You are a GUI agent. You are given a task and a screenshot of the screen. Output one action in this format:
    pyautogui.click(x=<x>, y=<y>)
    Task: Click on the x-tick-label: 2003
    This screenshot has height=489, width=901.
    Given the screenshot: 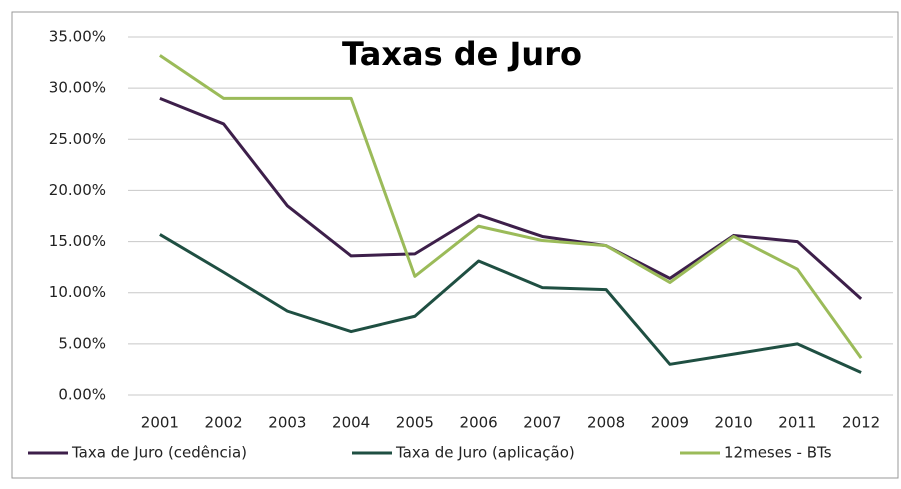 What is the action you would take?
    pyautogui.click(x=287, y=423)
    